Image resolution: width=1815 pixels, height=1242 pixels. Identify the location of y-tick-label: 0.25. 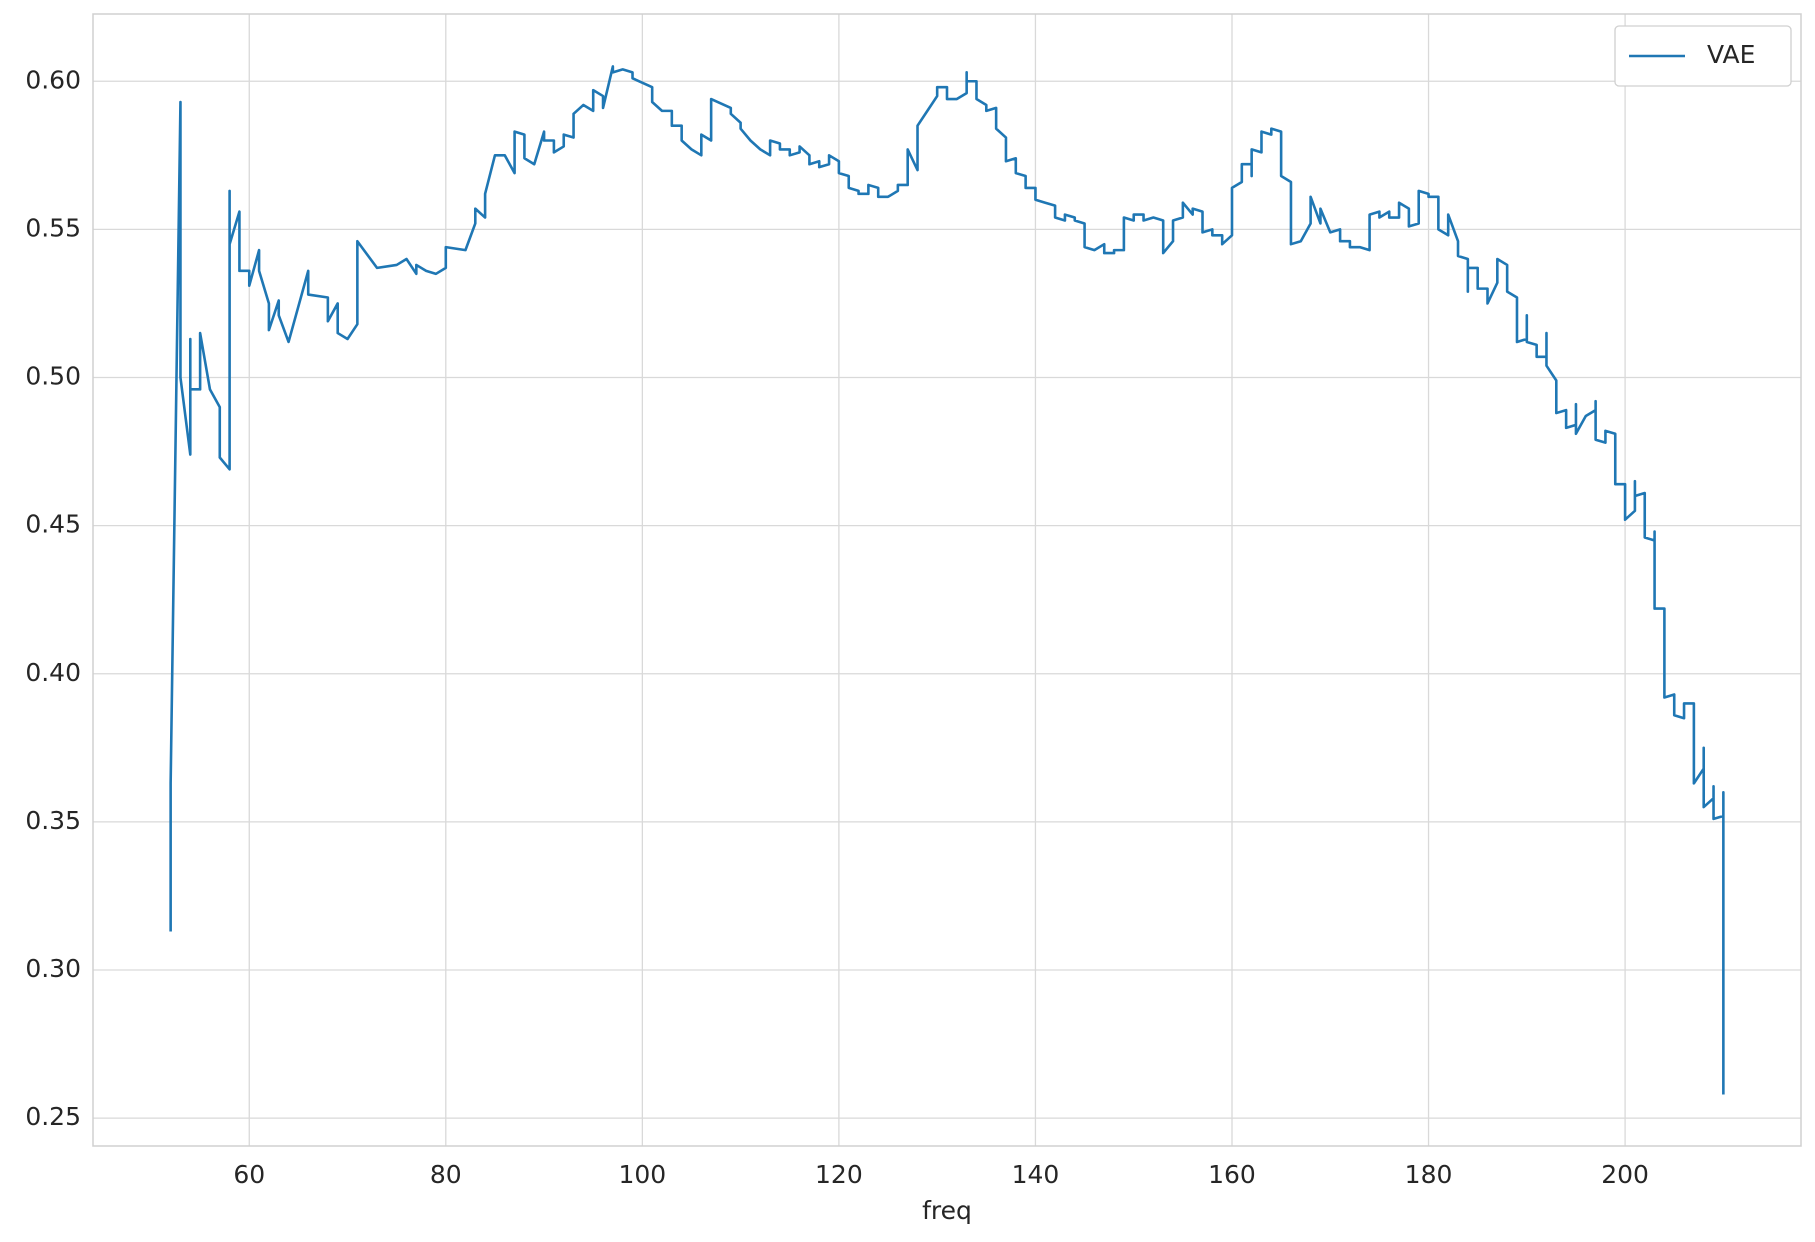
(53, 1116).